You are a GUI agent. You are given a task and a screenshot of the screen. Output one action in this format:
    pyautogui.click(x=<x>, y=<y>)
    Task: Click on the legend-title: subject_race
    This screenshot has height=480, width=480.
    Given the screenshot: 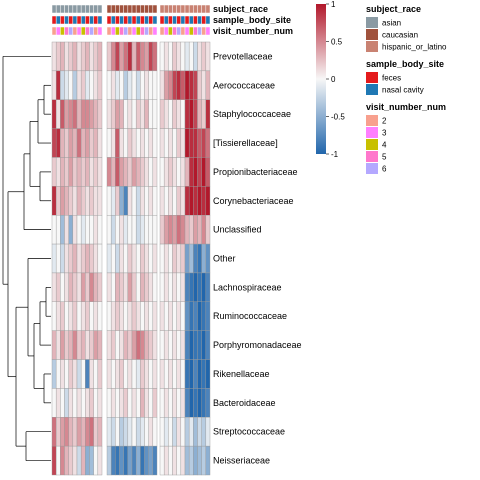 What is the action you would take?
    pyautogui.click(x=393, y=9)
    